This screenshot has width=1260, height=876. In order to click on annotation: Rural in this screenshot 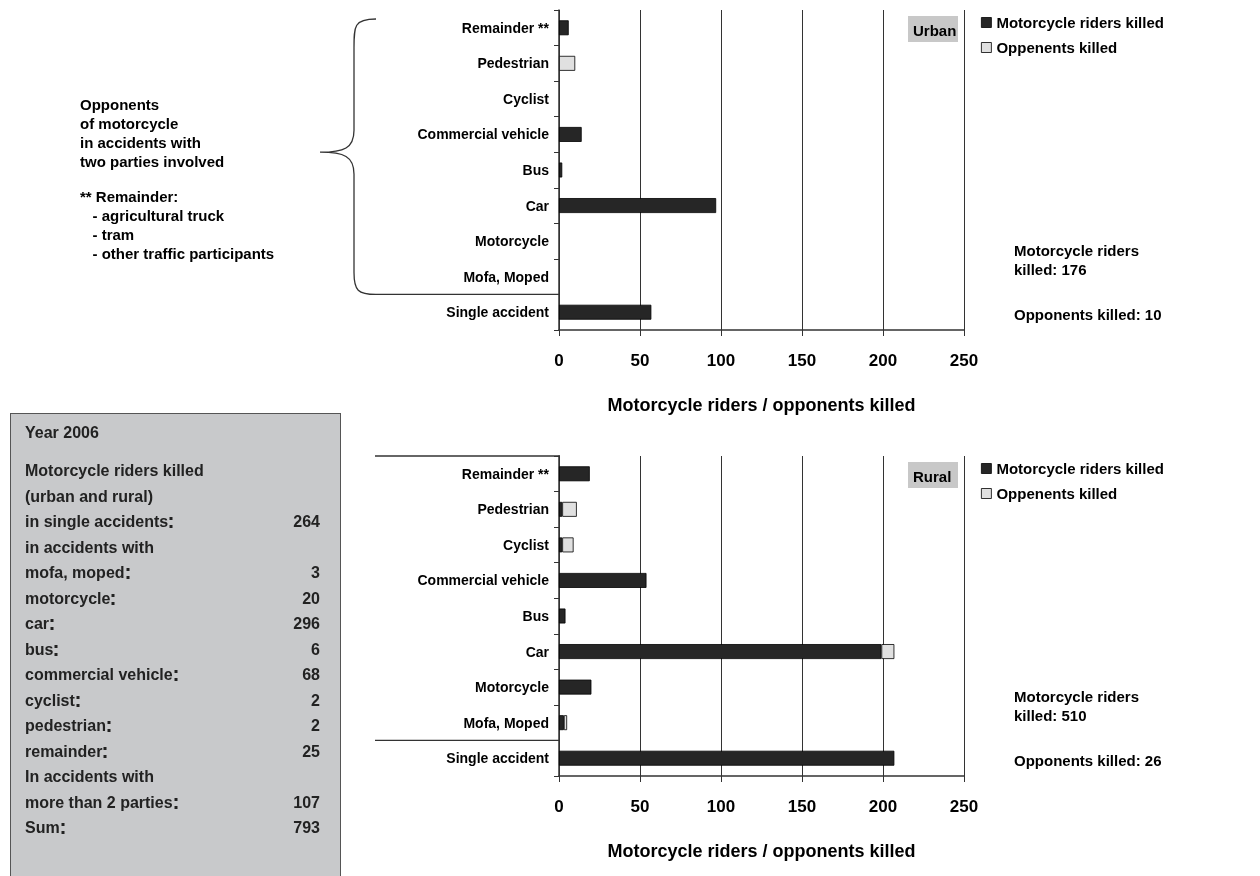, I will do `click(932, 476)`.